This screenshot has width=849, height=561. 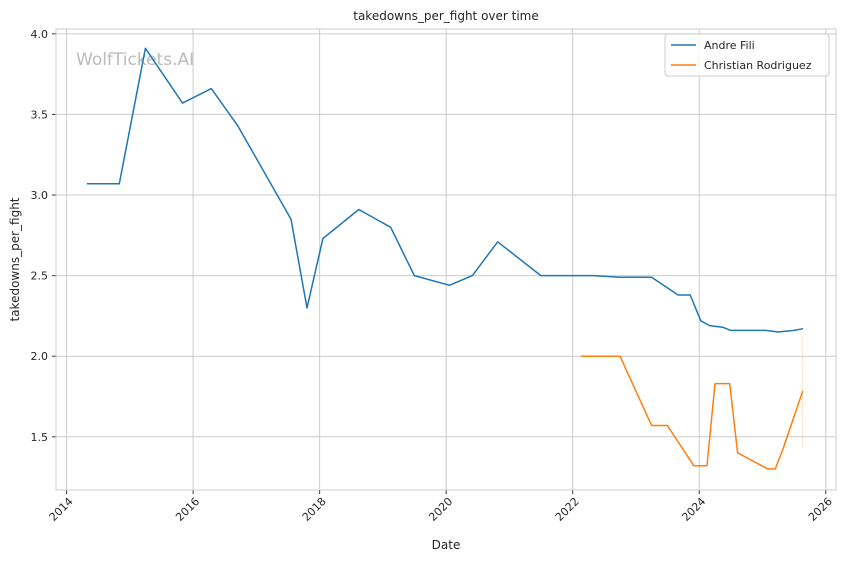 I want to click on y-tick-label: 1.5, so click(x=40, y=437).